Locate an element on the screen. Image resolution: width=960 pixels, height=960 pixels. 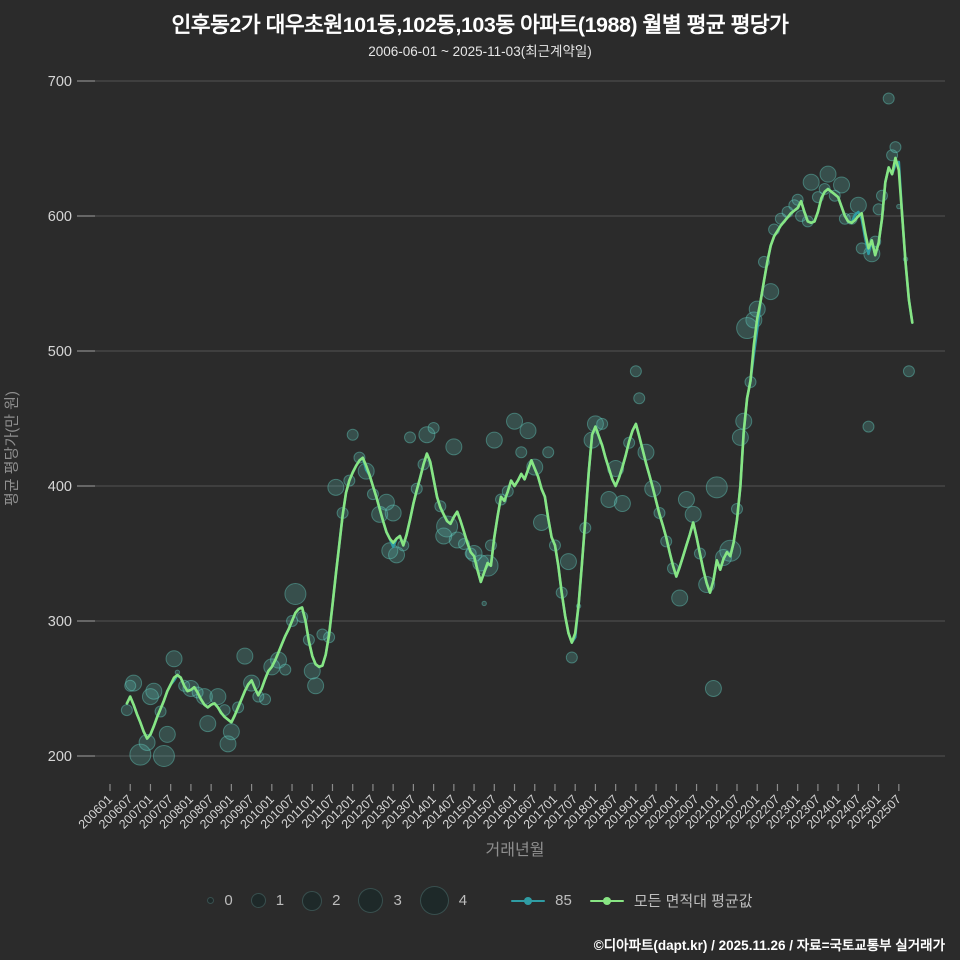
legend: 0 1 2 3 4 85 모든 면적대 평균값 is located at coordinates (480, 900).